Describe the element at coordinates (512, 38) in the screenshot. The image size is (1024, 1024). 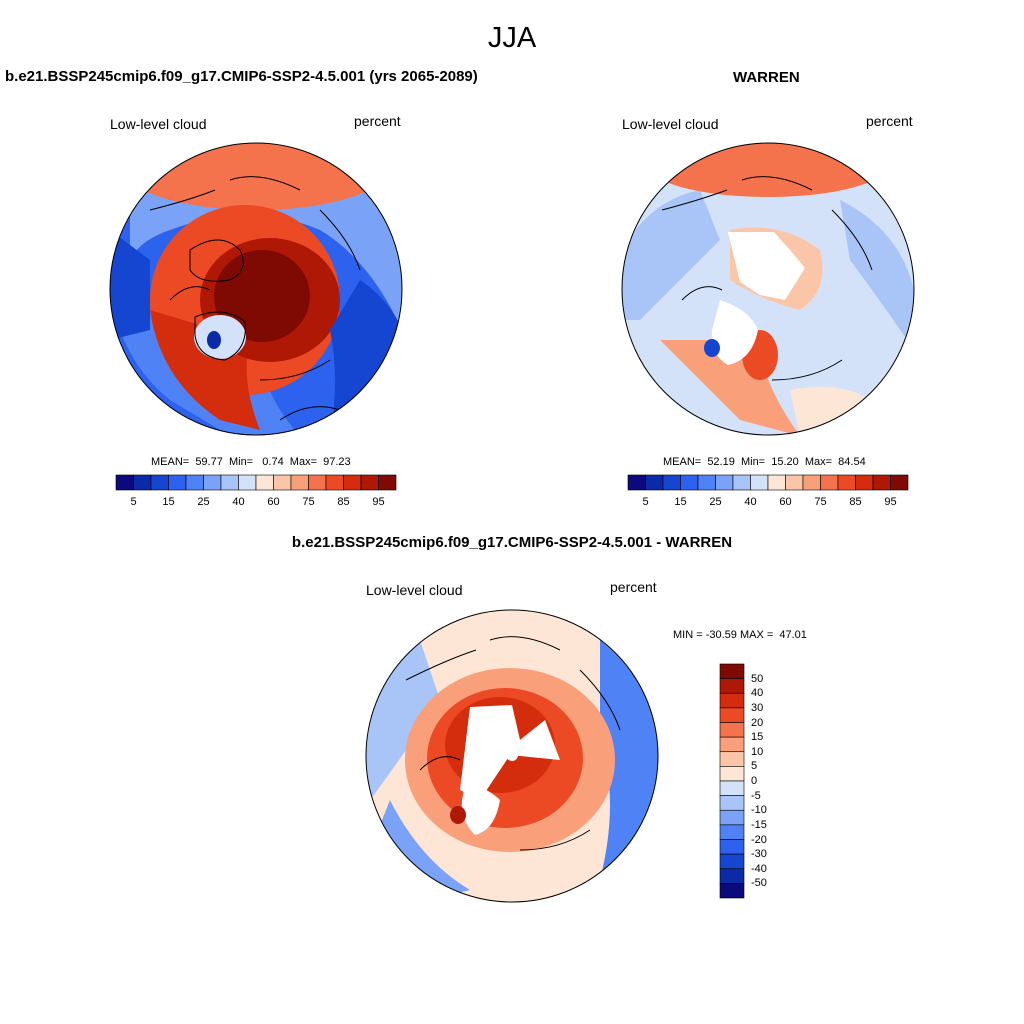
I see `figure-title: JJA` at that location.